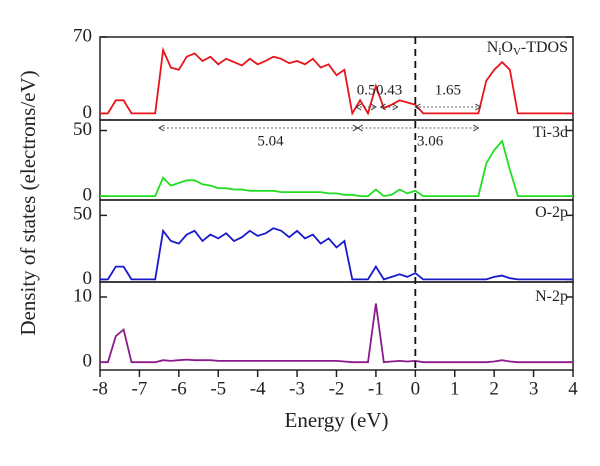  Describe the element at coordinates (493, 47) in the screenshot. I see `label-part: N` at that location.